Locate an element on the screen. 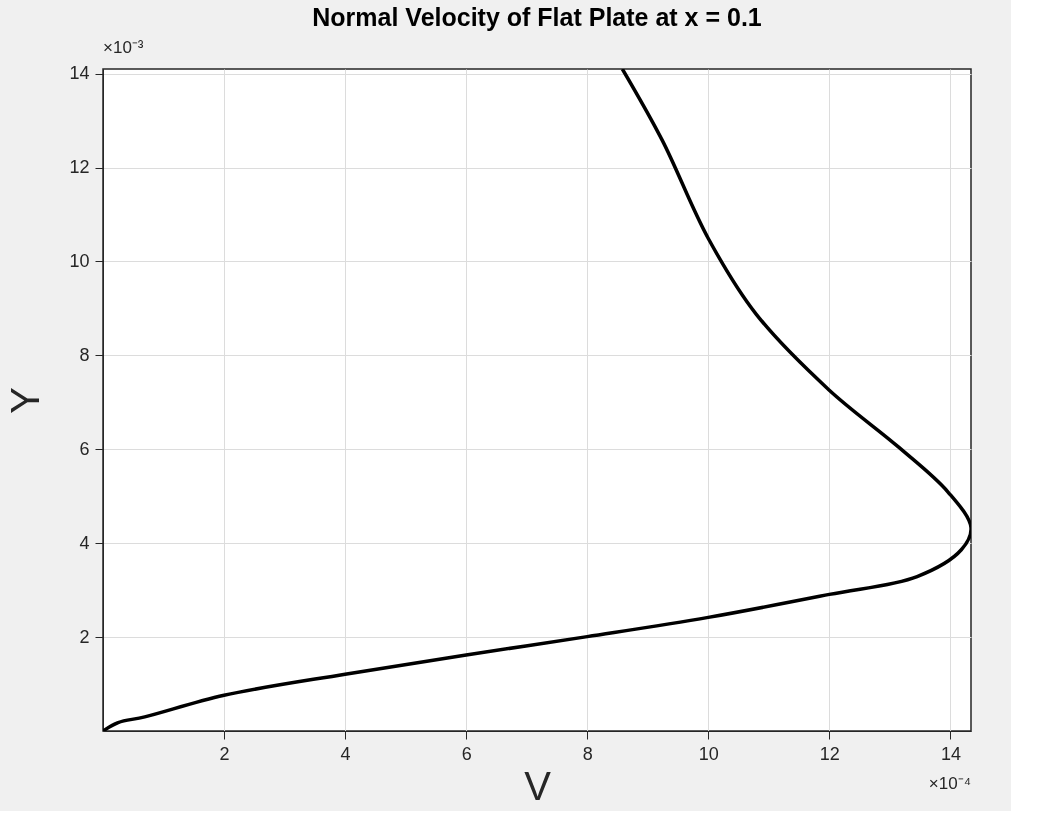 Image resolution: width=1056 pixels, height=825 pixels. y-axis-title: Y is located at coordinates (25, 400).